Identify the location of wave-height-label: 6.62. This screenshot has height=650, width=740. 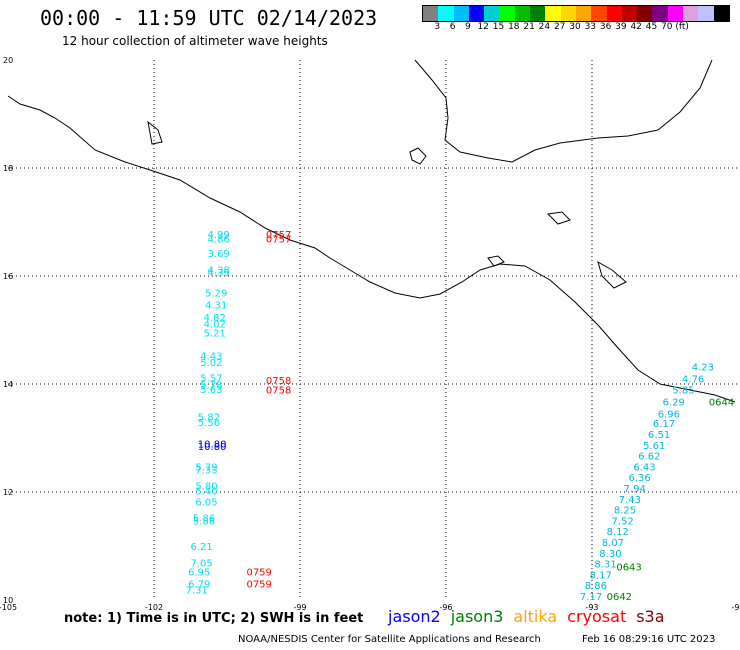
(649, 457).